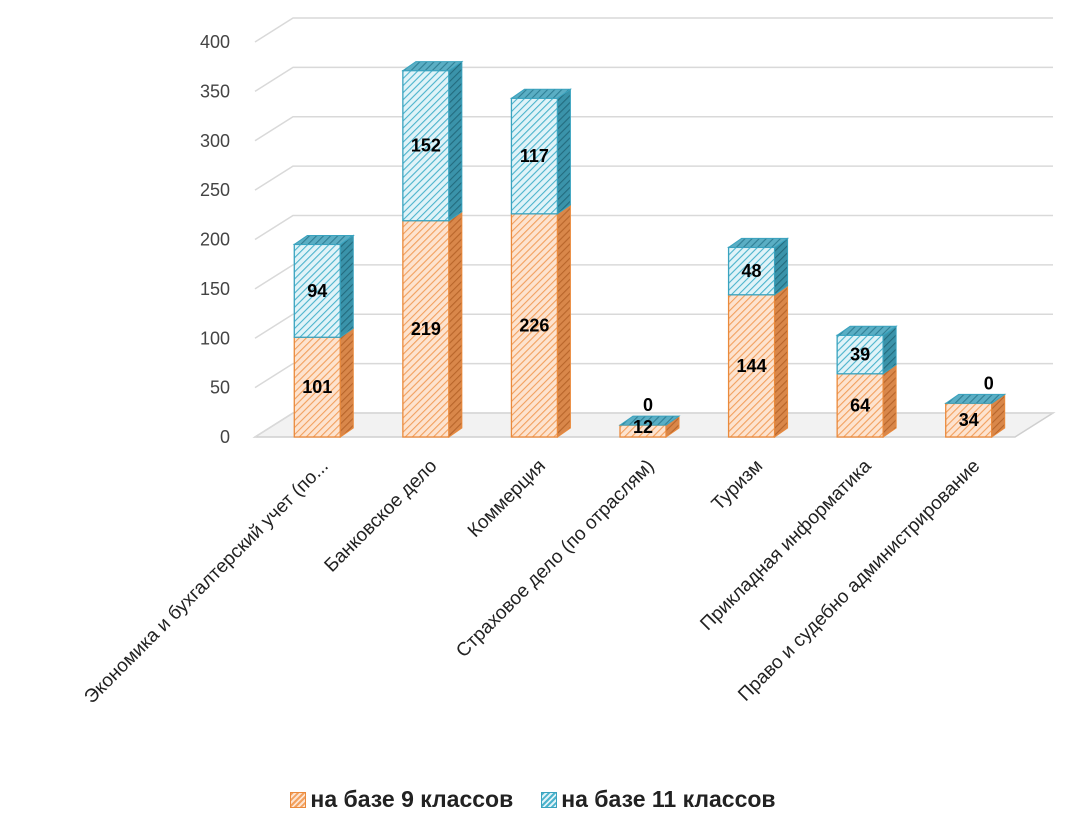 Image resolution: width=1066 pixels, height=823 pixels. What do you see at coordinates (215, 141) in the screenshot?
I see `y-tick-label: 300` at bounding box center [215, 141].